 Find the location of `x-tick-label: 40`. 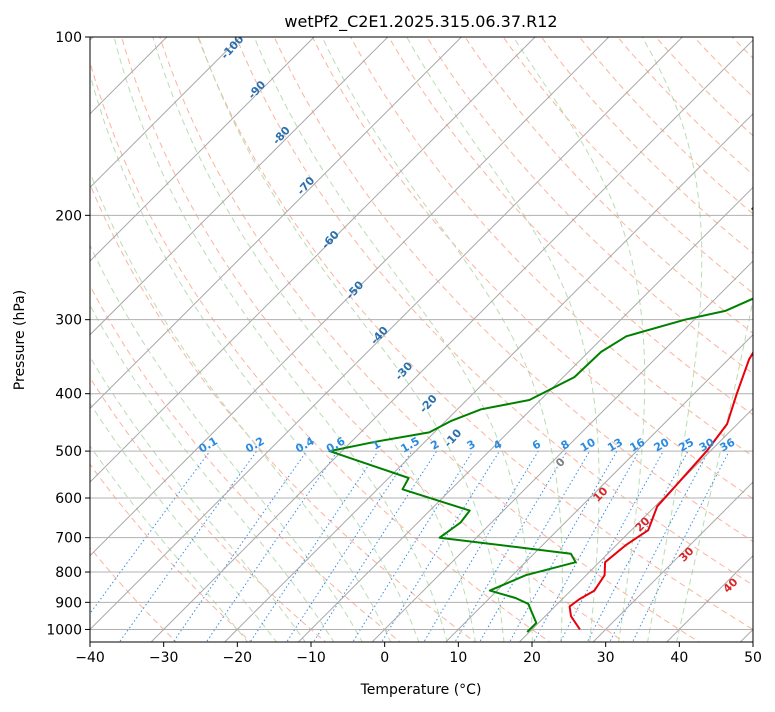

x-tick-label: 40 is located at coordinates (679, 658).